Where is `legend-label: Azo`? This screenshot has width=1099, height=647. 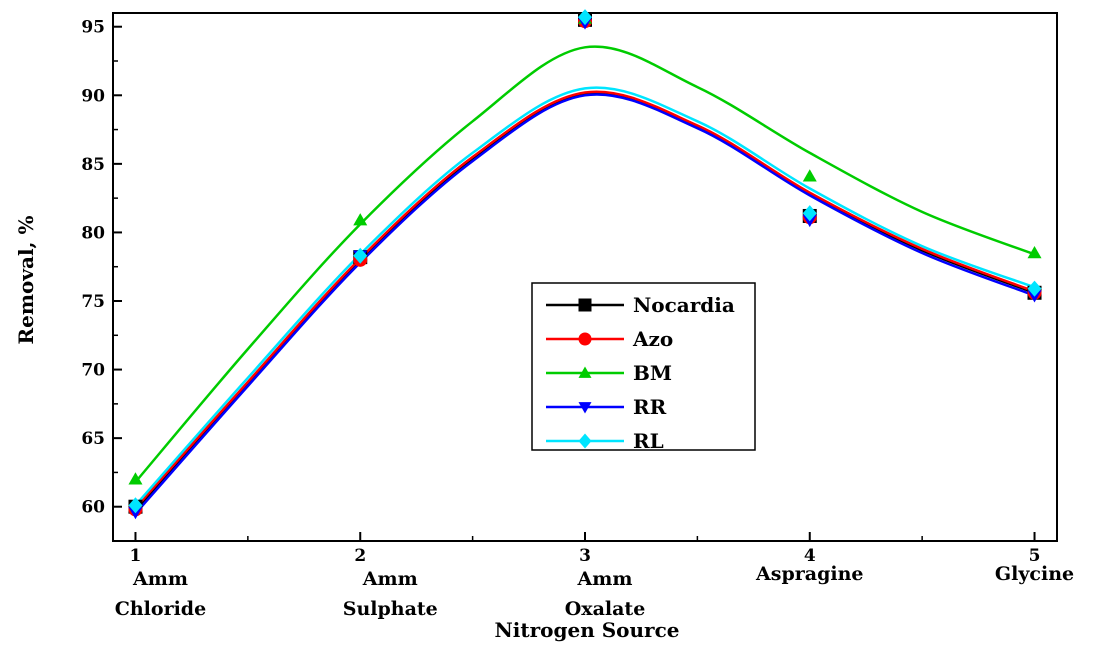 legend-label: Azo is located at coordinates (652, 339).